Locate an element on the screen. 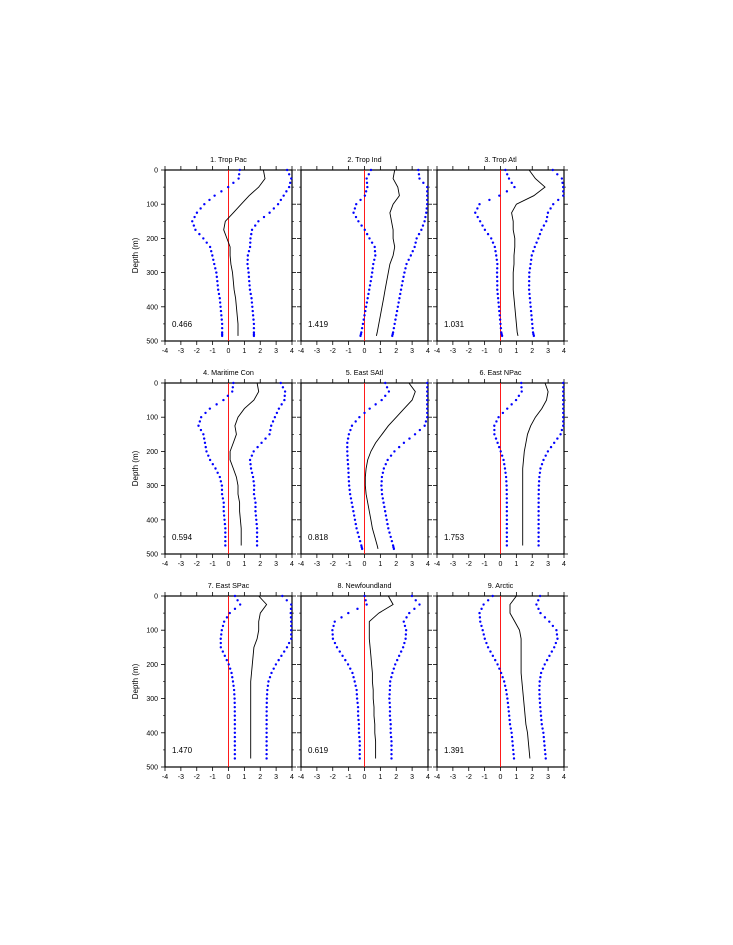  x-tick-label: -4 is located at coordinates (165, 564).